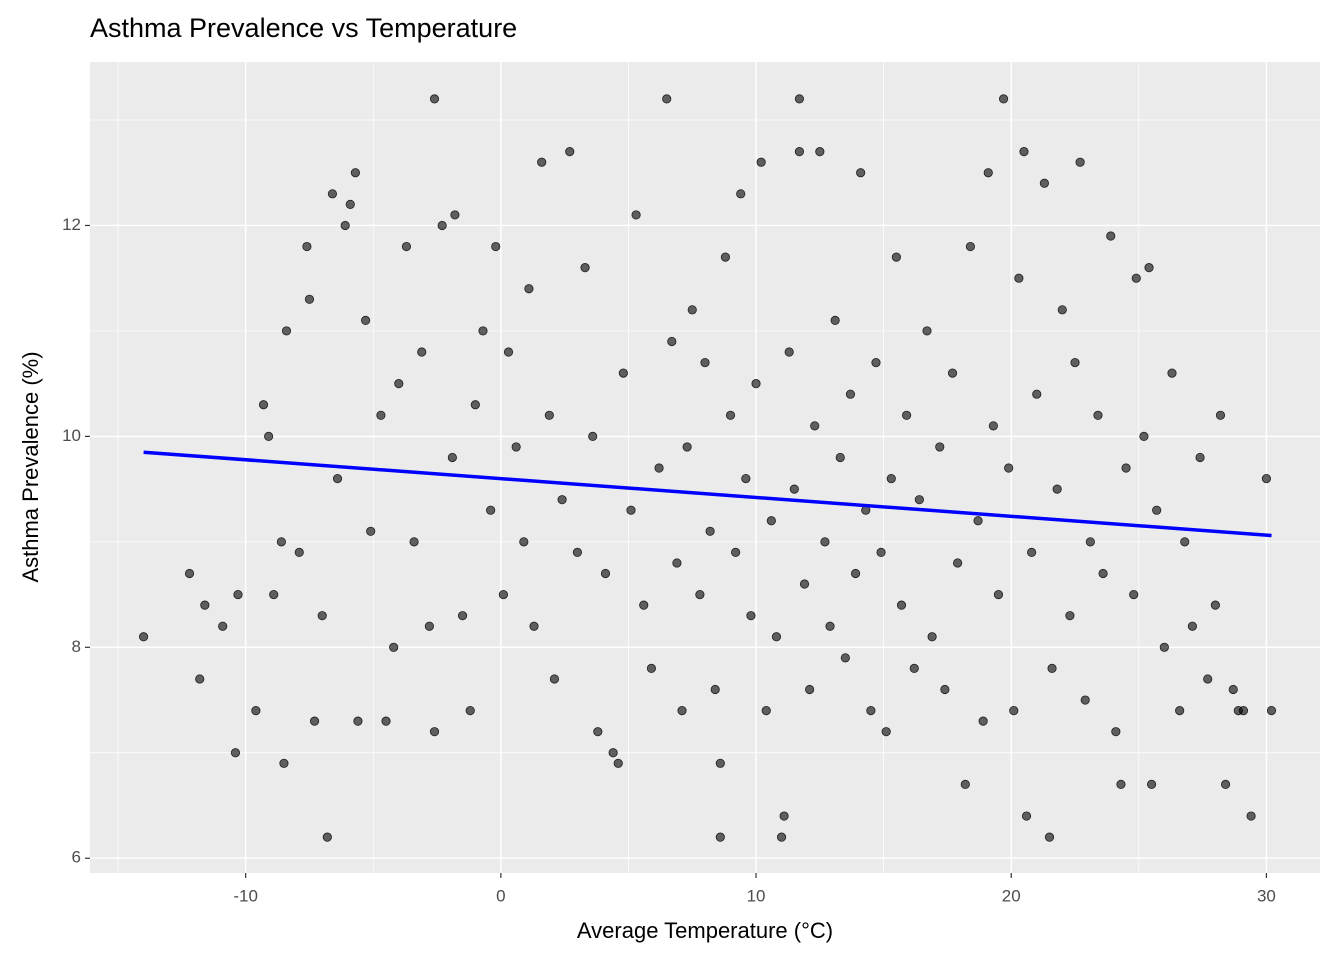 The height and width of the screenshot is (960, 1344). I want to click on x-tick-label: 0, so click(500, 895).